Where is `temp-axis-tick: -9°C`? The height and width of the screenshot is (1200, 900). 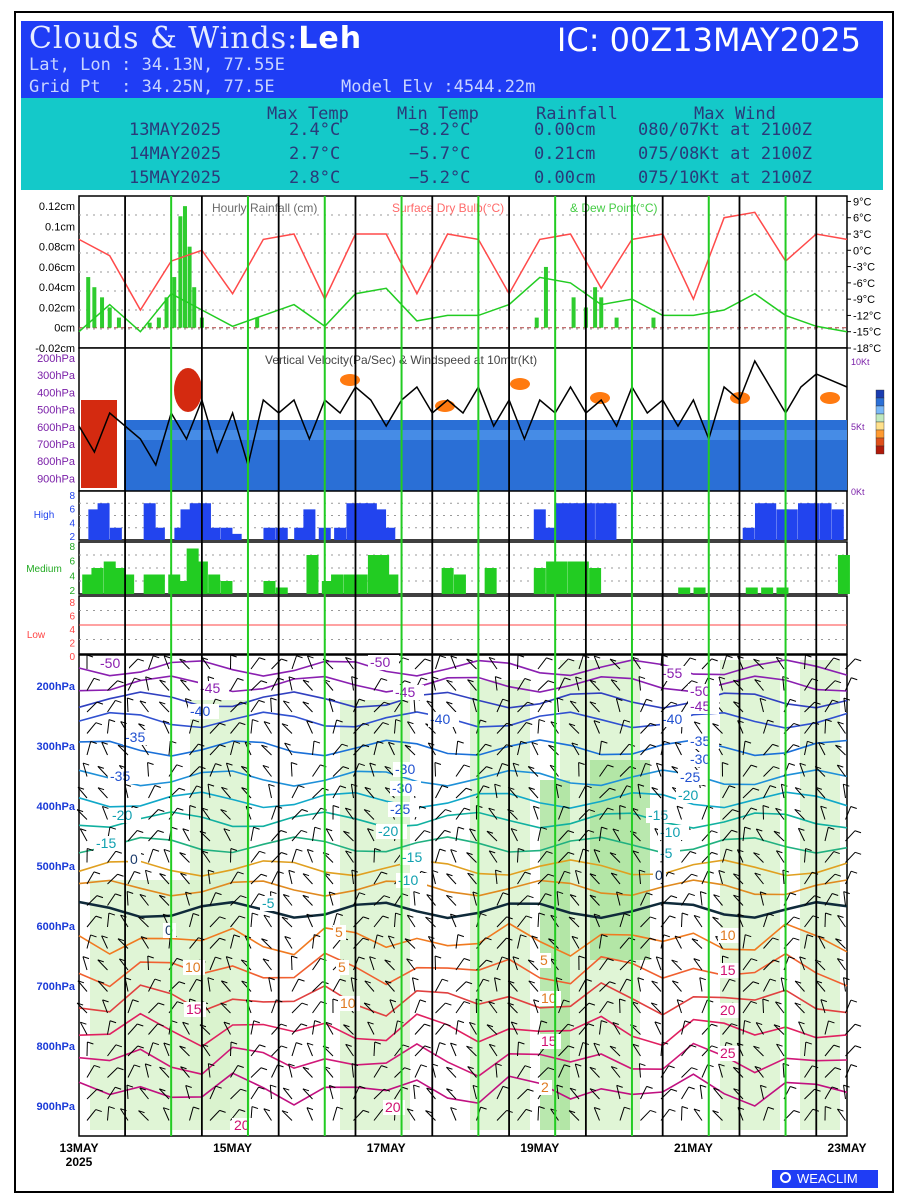 temp-axis-tick: -9°C is located at coordinates (864, 300).